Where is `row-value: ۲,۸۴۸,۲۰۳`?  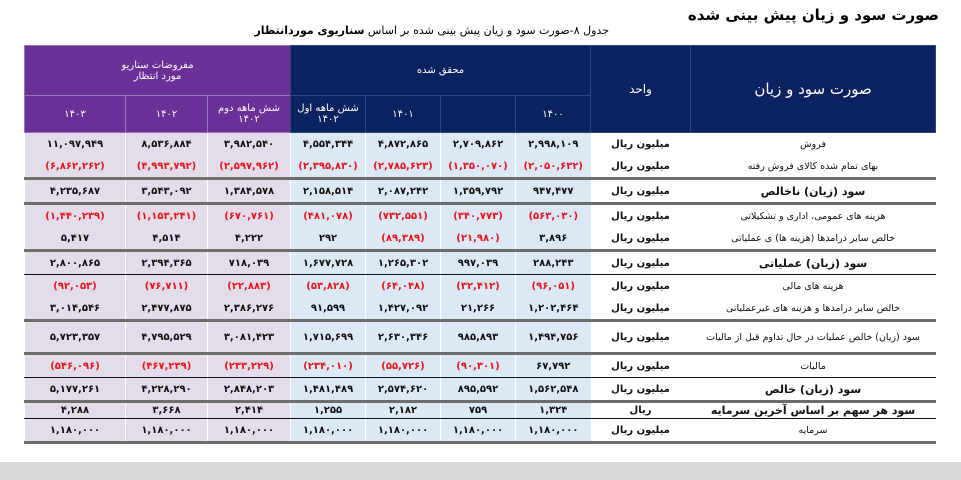
row-value: ۲,۸۴۸,۲۰۳ is located at coordinates (249, 390).